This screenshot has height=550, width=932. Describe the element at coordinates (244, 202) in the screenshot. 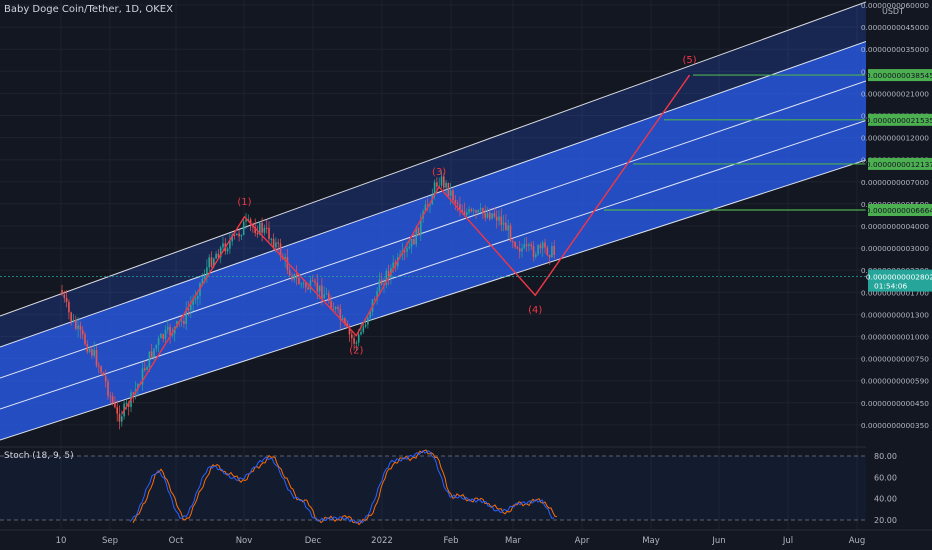

I see `wave-label: (1)` at that location.